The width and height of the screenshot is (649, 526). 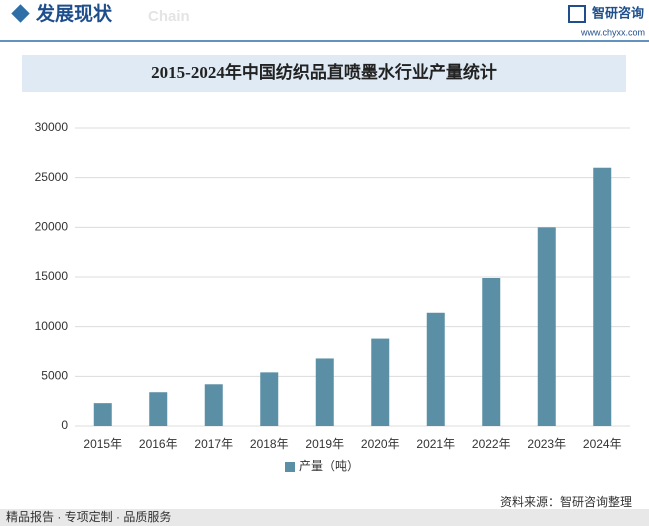 What do you see at coordinates (290, 467) in the screenshot?
I see `legend-swatch` at bounding box center [290, 467].